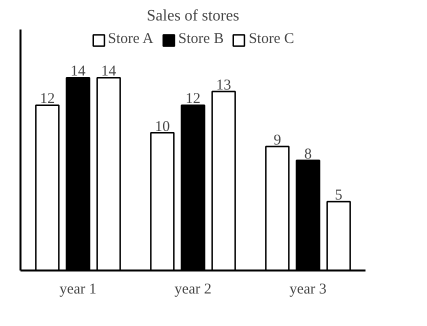  I want to click on x-tick-label: year 1, so click(78, 290).